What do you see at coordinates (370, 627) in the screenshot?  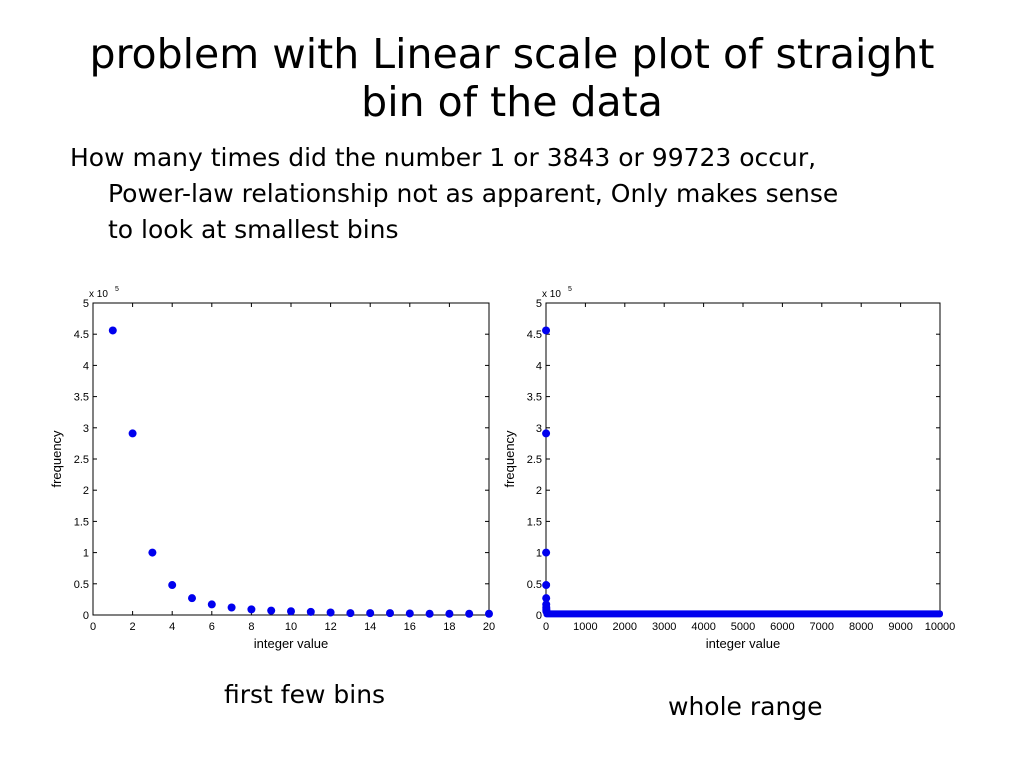 I see `x-tick-label: 14` at bounding box center [370, 627].